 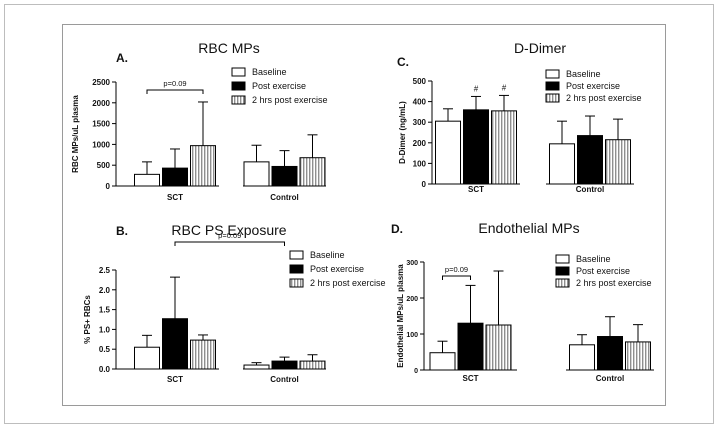 I want to click on y-tick-label: 400, so click(x=420, y=102).